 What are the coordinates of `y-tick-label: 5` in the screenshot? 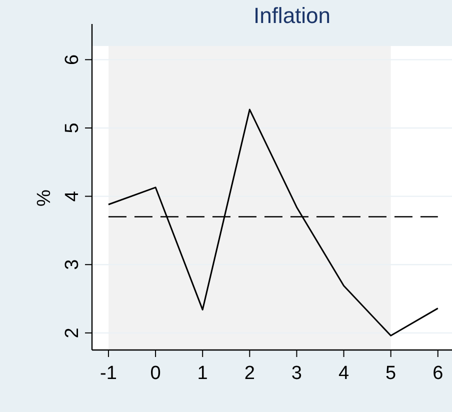 It's located at (72, 128).